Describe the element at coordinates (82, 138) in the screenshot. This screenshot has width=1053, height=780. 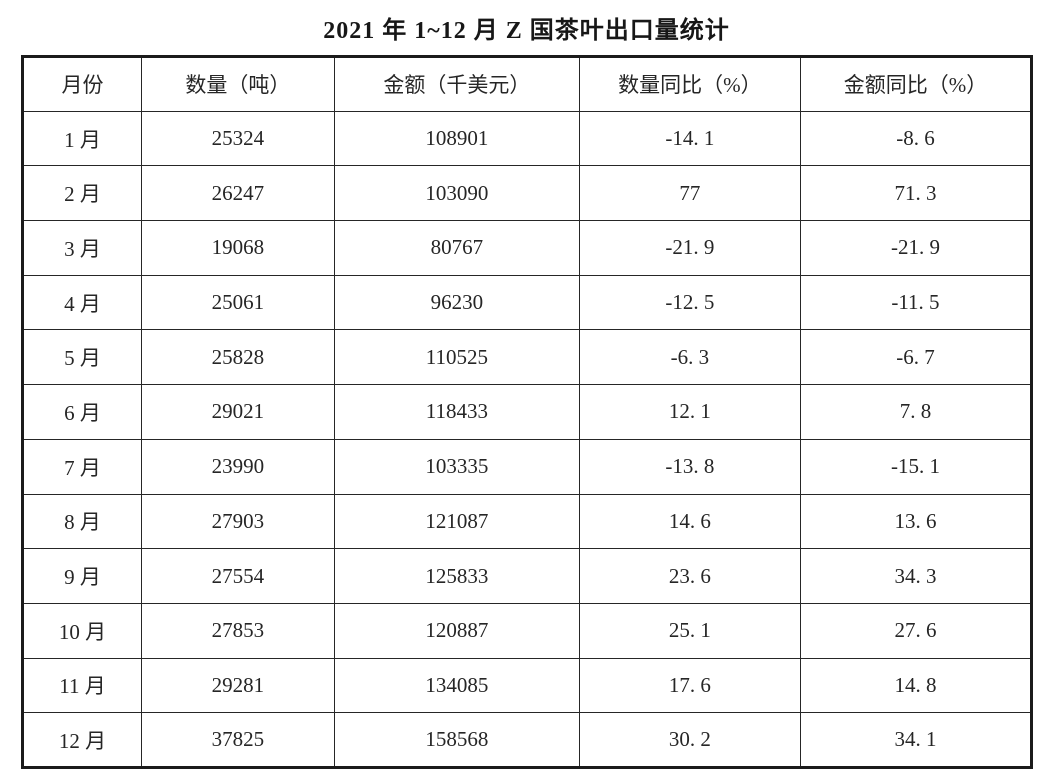
I see `month-cell: 1 月` at that location.